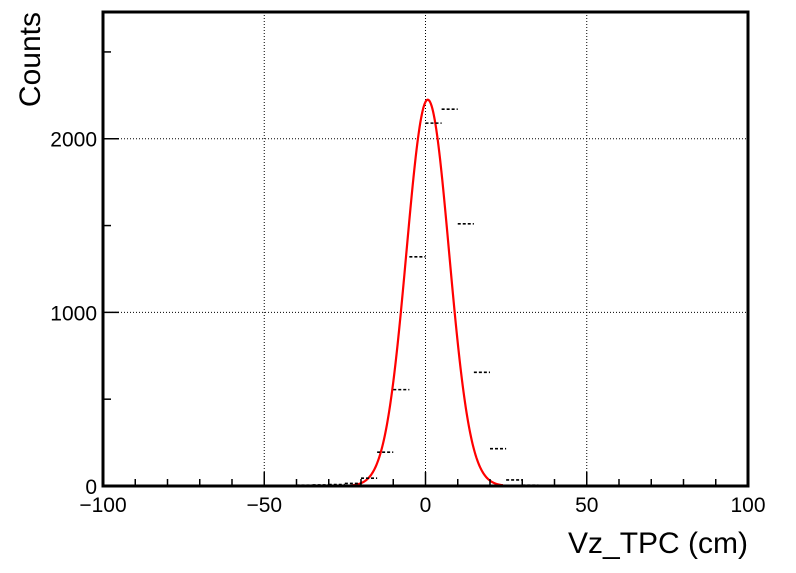 This screenshot has height=573, width=796. I want to click on x-tick-label: −100, so click(102, 505).